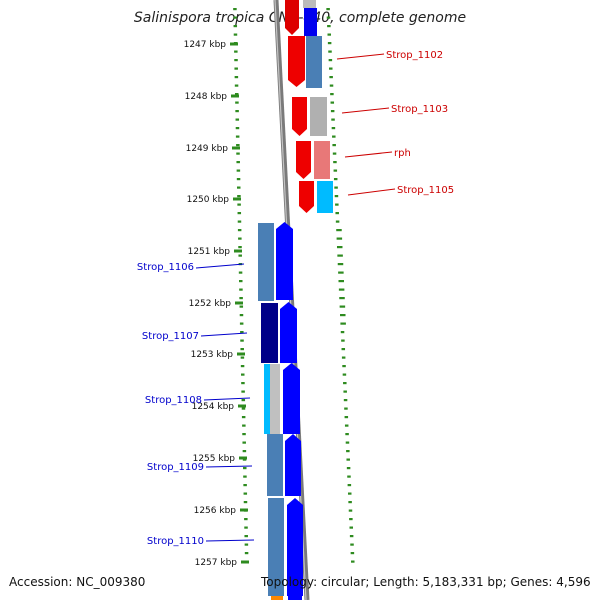 Image resolution: width=600 pixels, height=600 pixels. What do you see at coordinates (293, 465) in the screenshot?
I see `cds-arrow-reverse` at bounding box center [293, 465].